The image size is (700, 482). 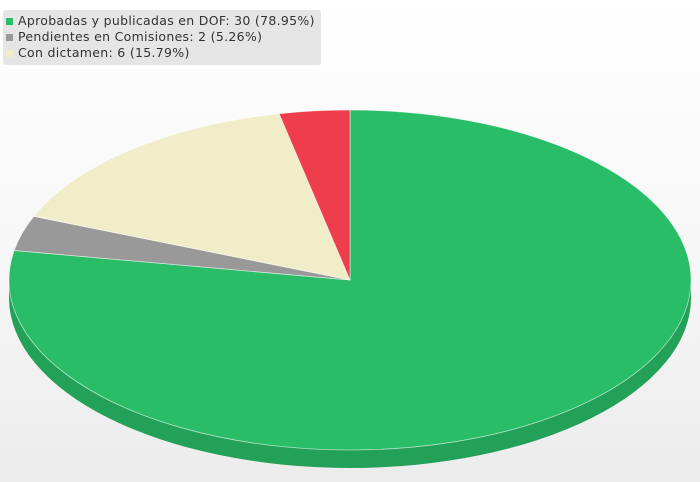 What do you see at coordinates (314, 195) in the screenshot?
I see `slice-extra-red` at bounding box center [314, 195].